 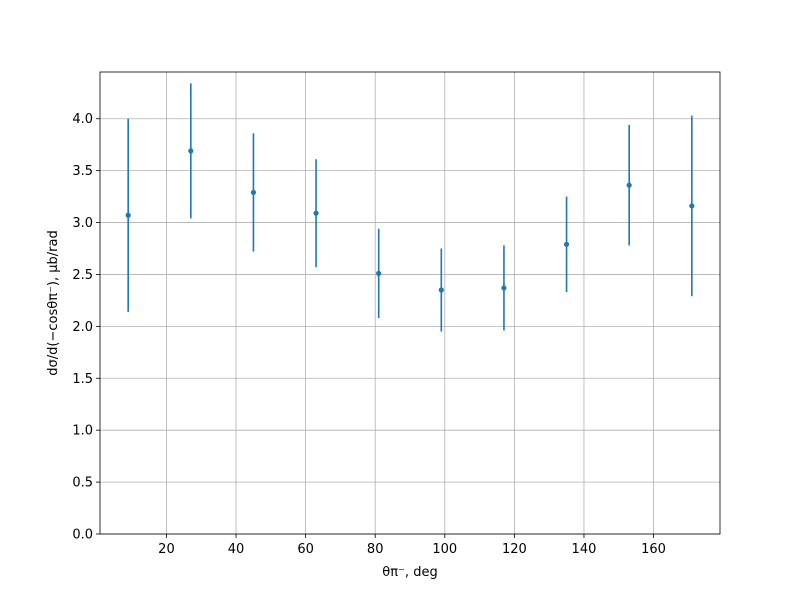 I want to click on y-axis-label: dσ/d(−cosθπ⁻), μb/rad, so click(x=53, y=302).